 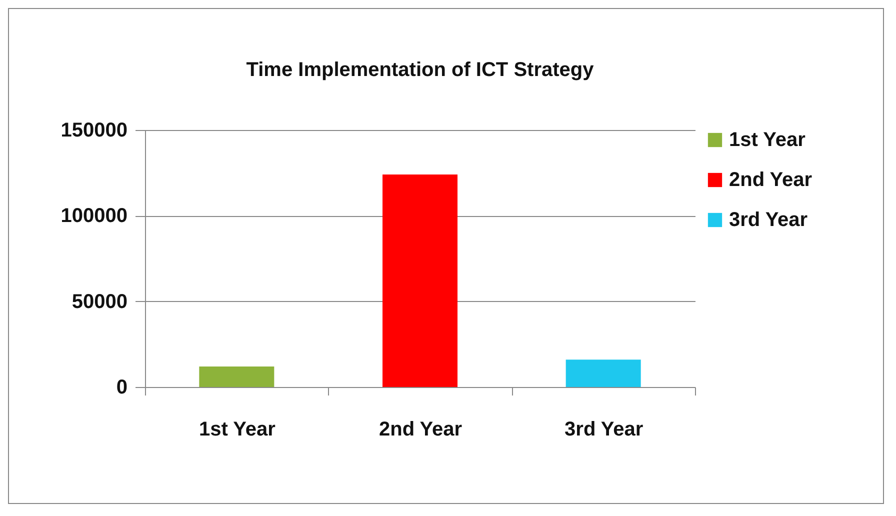 What do you see at coordinates (94, 131) in the screenshot?
I see `y-tick-label: 150000` at bounding box center [94, 131].